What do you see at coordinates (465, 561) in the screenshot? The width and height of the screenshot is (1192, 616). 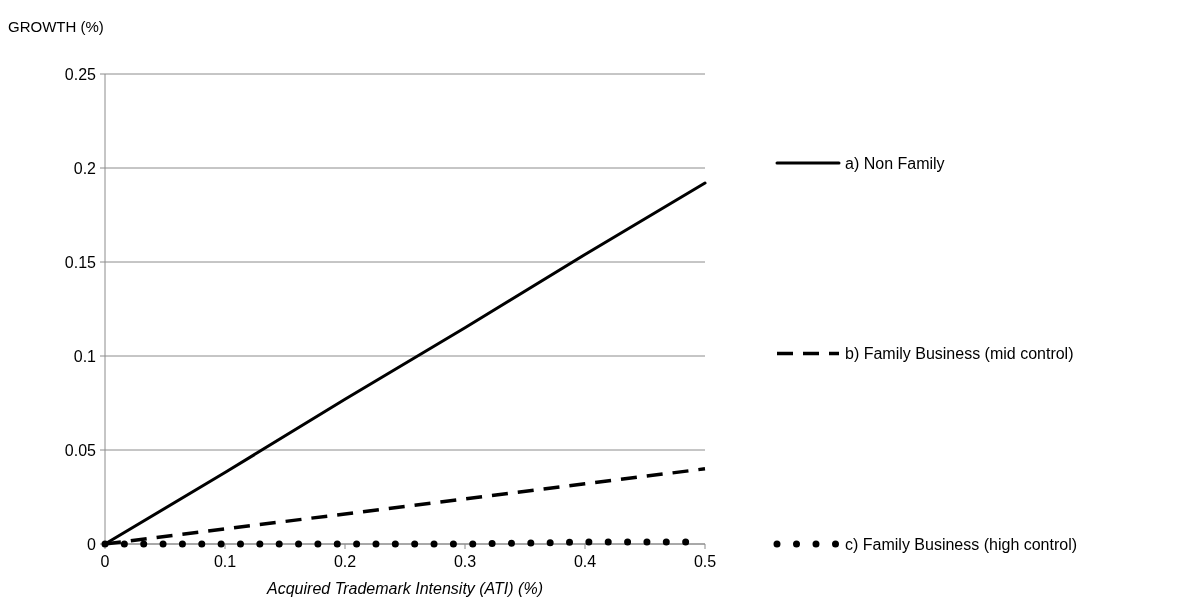 I see `x-tick-label: 0.3` at bounding box center [465, 561].